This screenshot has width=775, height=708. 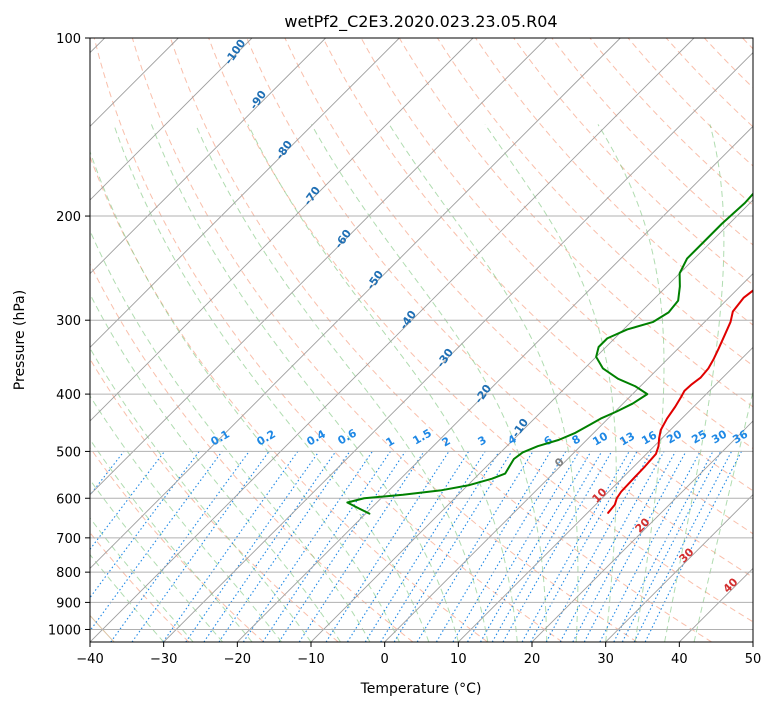 I want to click on x-tick-label: 20, so click(x=532, y=659).